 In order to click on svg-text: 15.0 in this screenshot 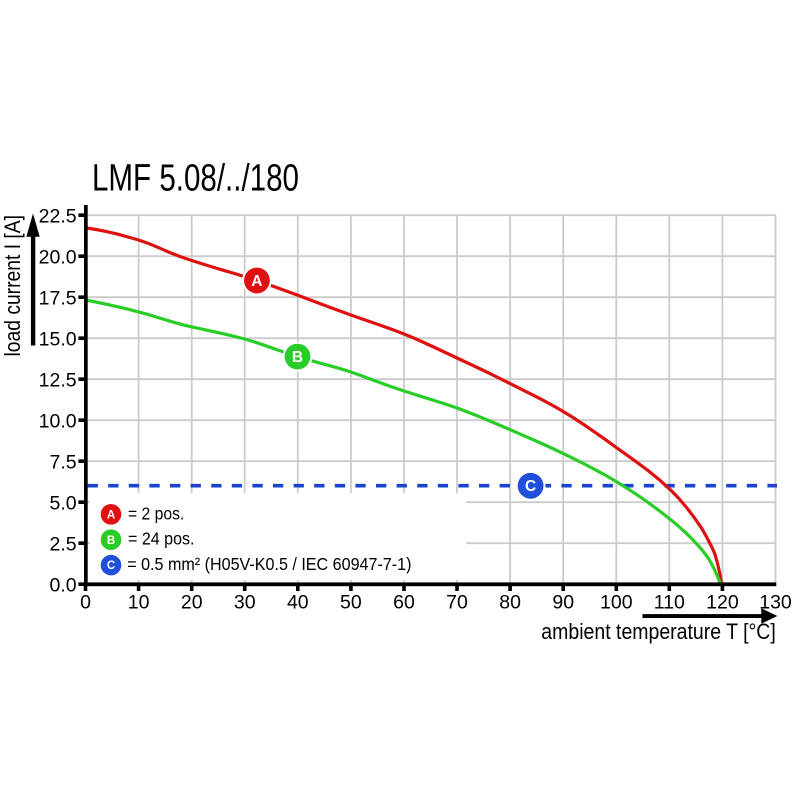, I will do `click(58, 339)`.